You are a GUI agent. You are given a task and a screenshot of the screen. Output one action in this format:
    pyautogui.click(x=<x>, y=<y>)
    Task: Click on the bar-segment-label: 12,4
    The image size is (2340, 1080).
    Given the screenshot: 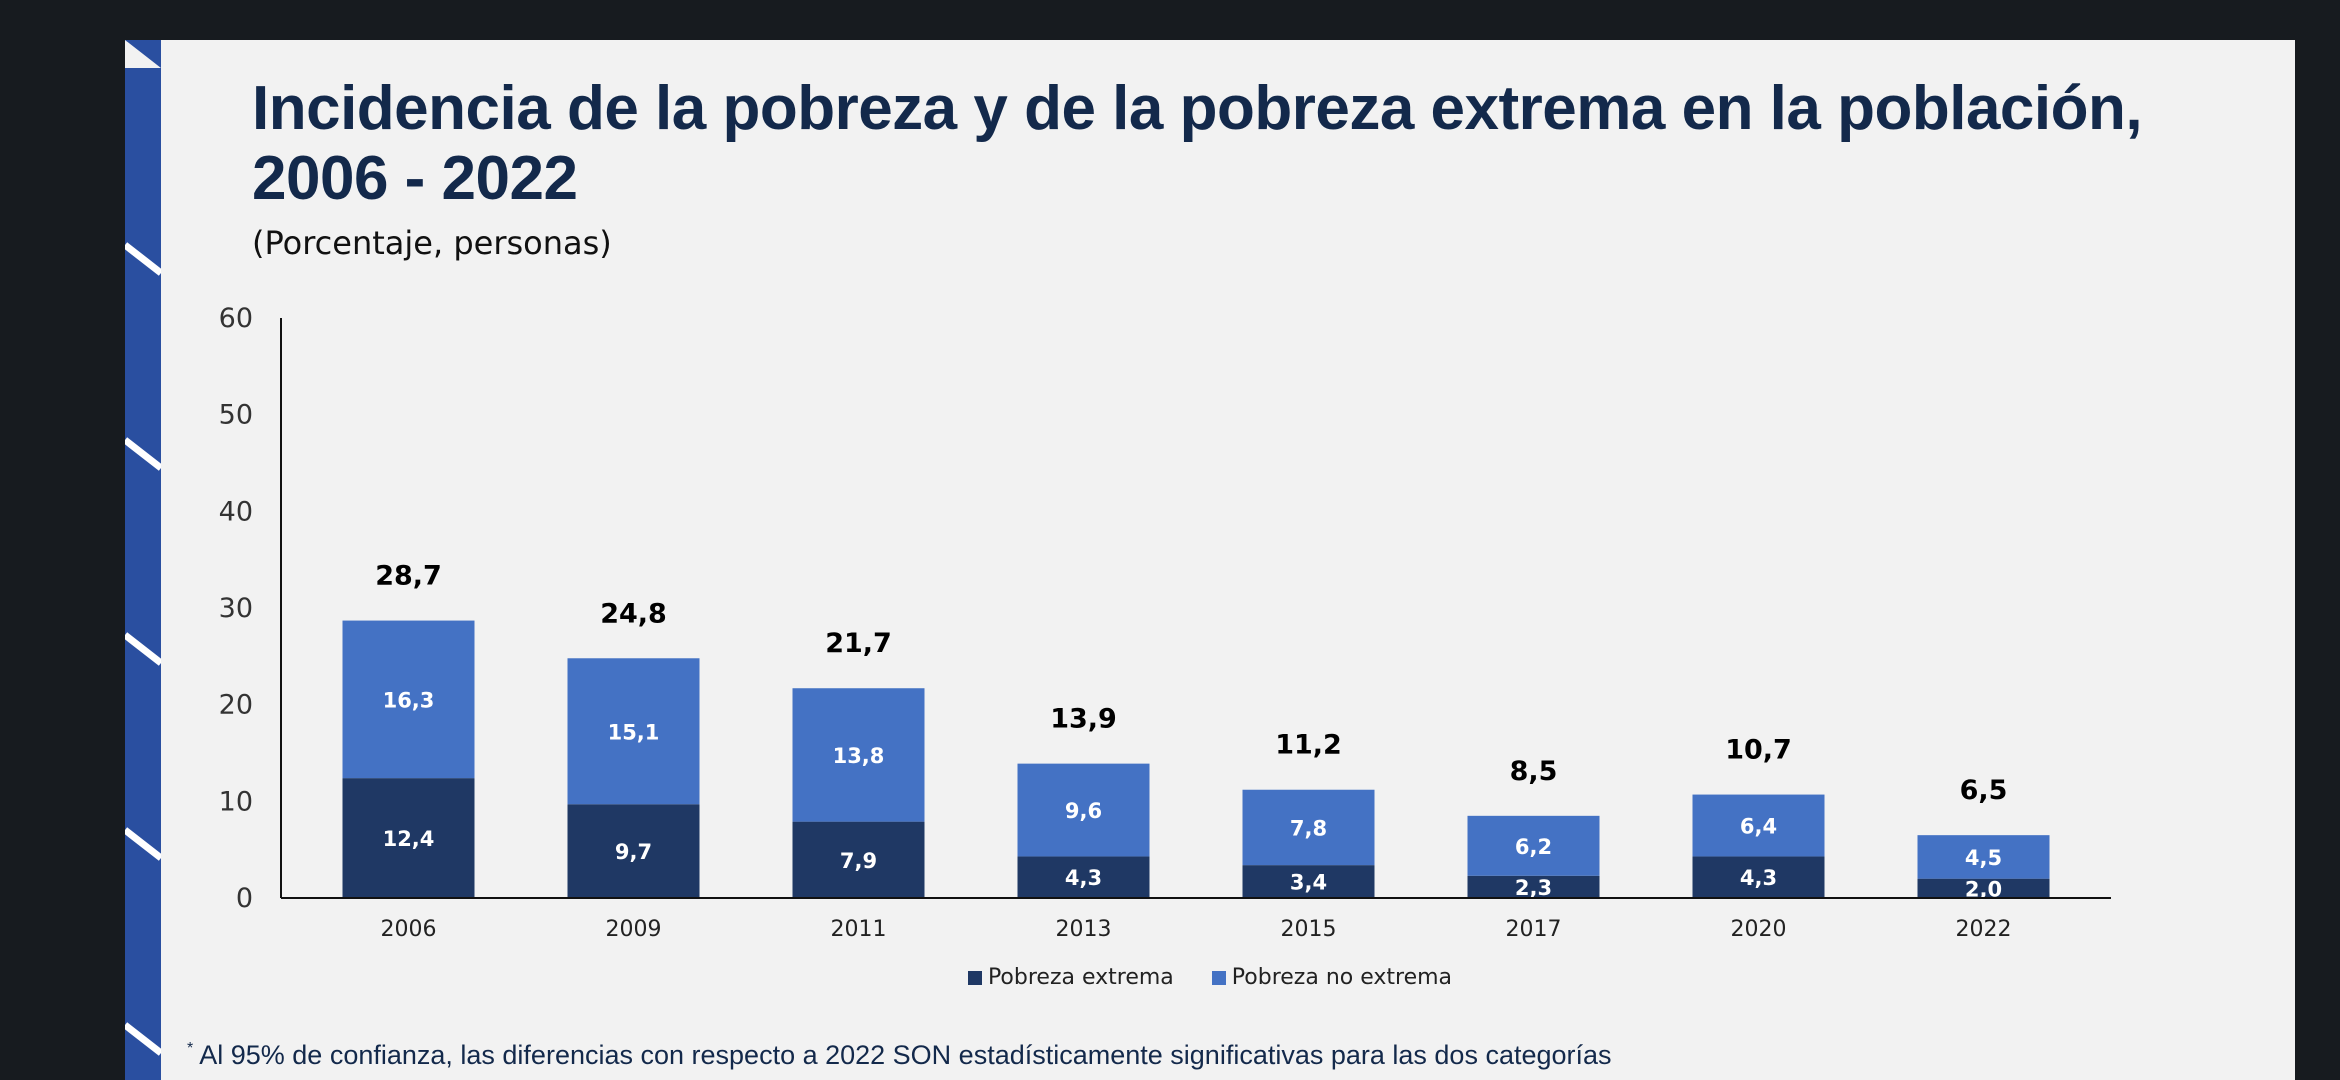 What is the action you would take?
    pyautogui.click(x=409, y=839)
    